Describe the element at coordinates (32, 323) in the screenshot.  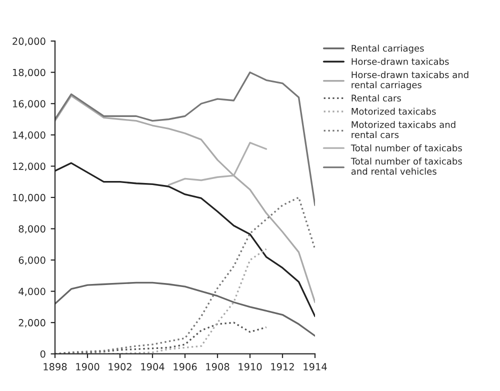
I see `y-tick-label: 2,000` at that location.